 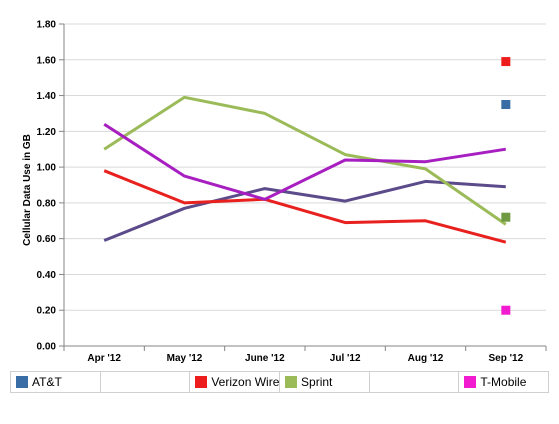 I want to click on x-tick-label: May '12, so click(x=185, y=358).